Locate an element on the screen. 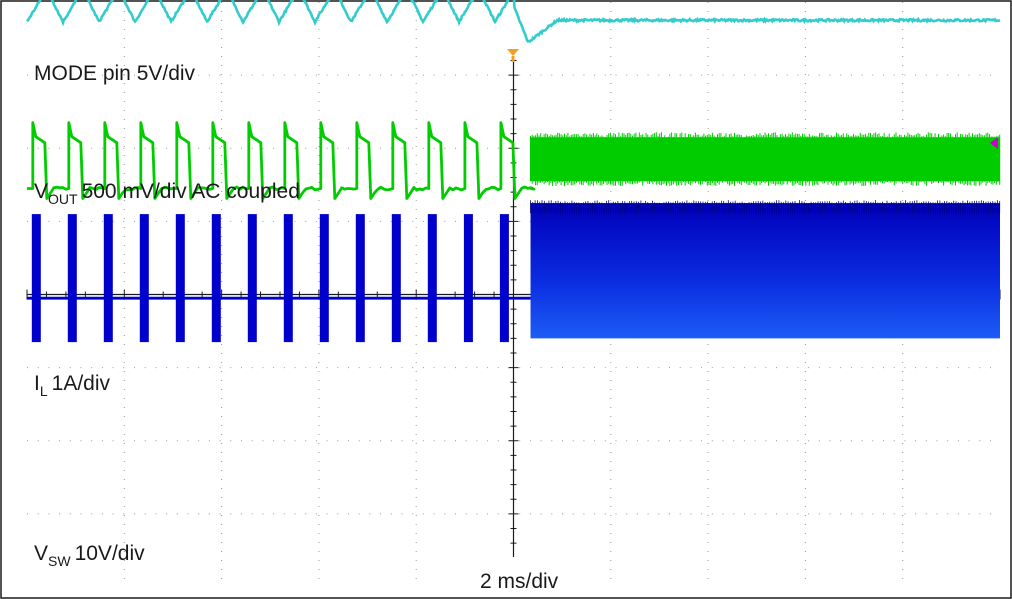 This screenshot has height=599, width=1012. timebase-label: 2 ms/div is located at coordinates (519, 581).